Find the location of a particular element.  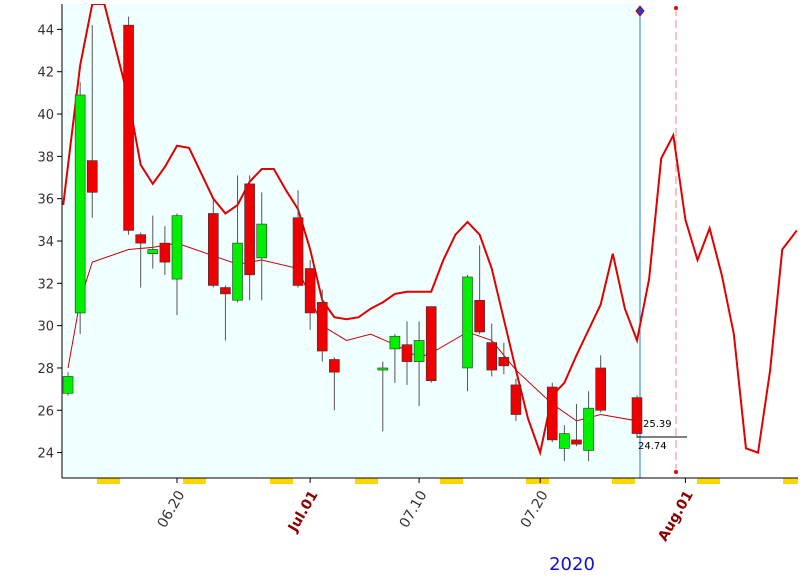

annotation: 25.39 is located at coordinates (657, 424).